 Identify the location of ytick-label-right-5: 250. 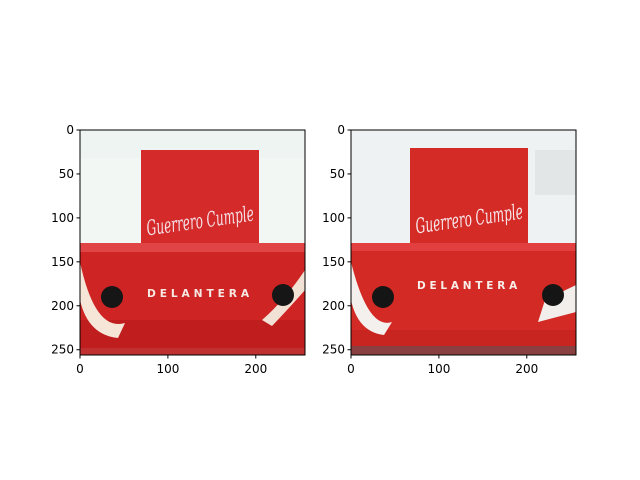
(333, 350).